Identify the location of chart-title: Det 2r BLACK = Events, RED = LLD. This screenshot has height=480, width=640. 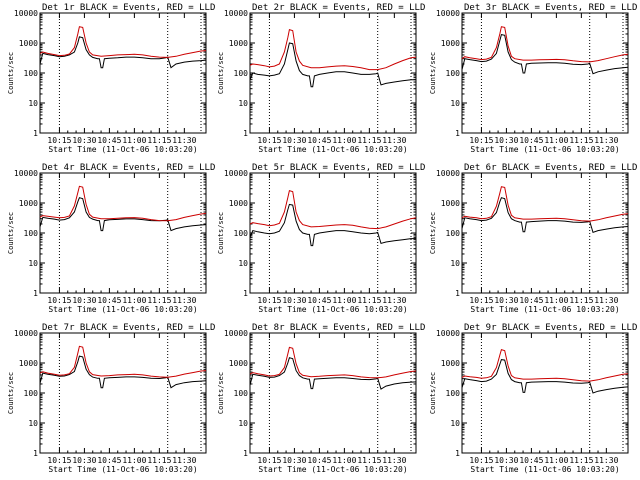
(338, 8).